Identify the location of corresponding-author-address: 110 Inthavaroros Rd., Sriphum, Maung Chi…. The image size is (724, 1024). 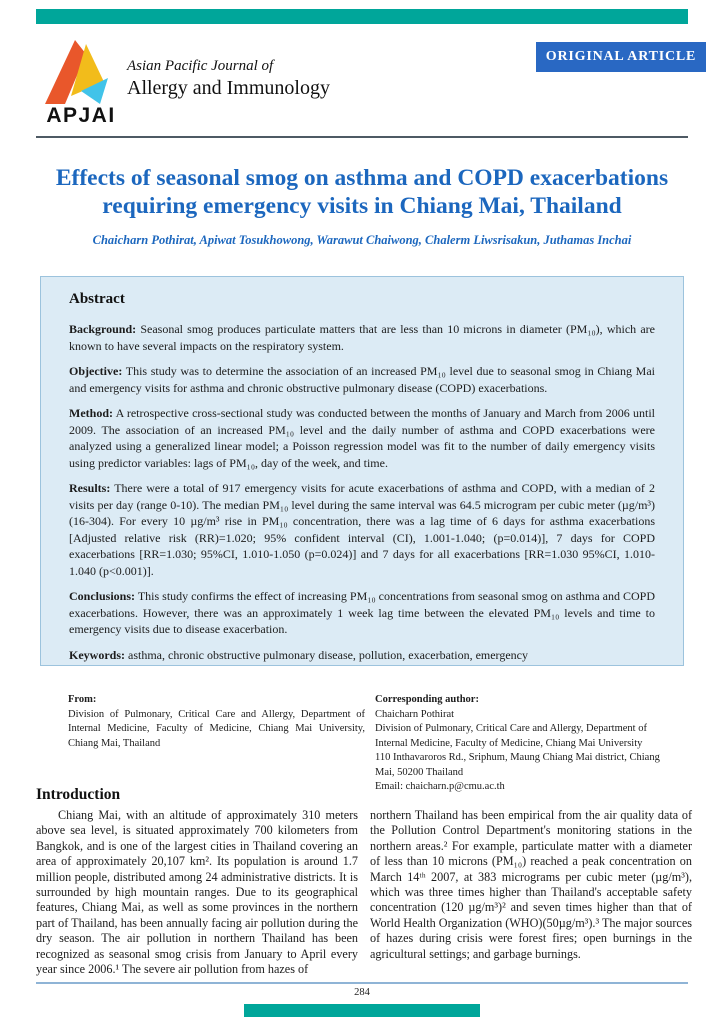
(517, 765).